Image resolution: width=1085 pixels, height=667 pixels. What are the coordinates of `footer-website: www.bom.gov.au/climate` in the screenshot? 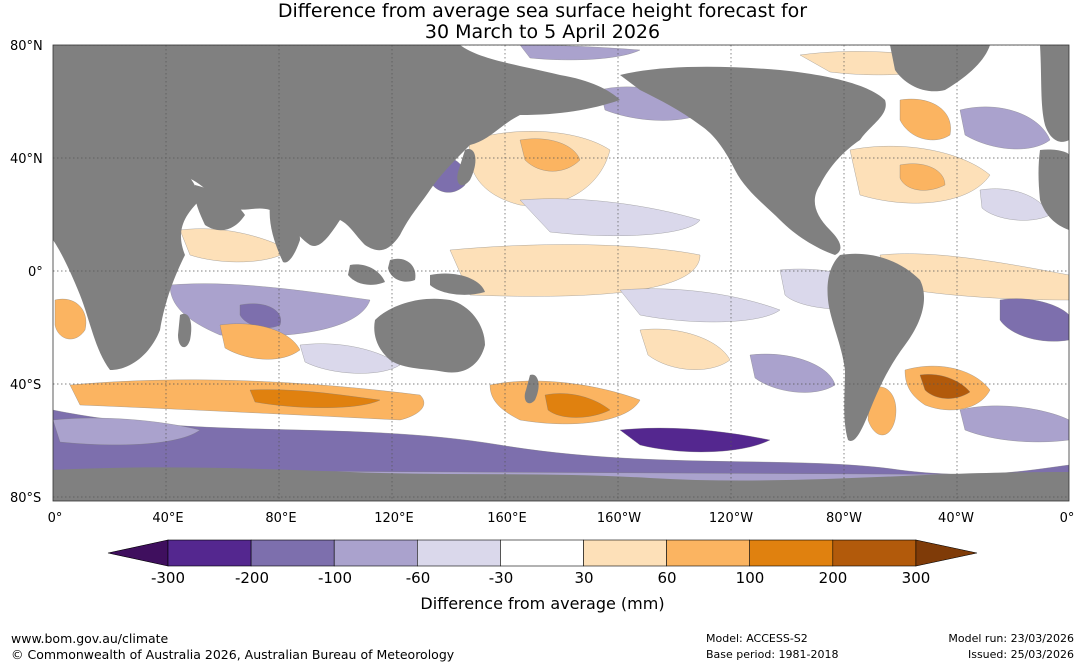 It's located at (90, 638).